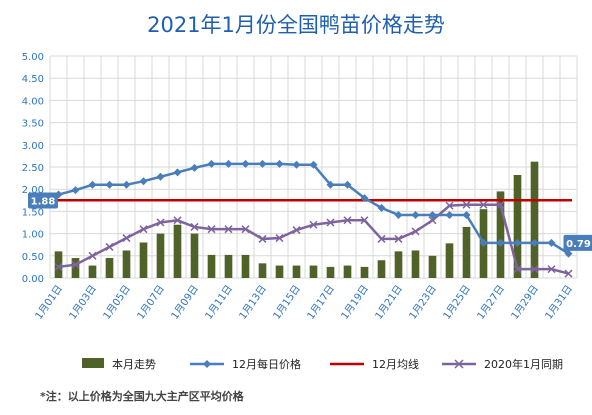  Describe the element at coordinates (33, 79) in the screenshot. I see `y-tick-label: 4.50` at that location.